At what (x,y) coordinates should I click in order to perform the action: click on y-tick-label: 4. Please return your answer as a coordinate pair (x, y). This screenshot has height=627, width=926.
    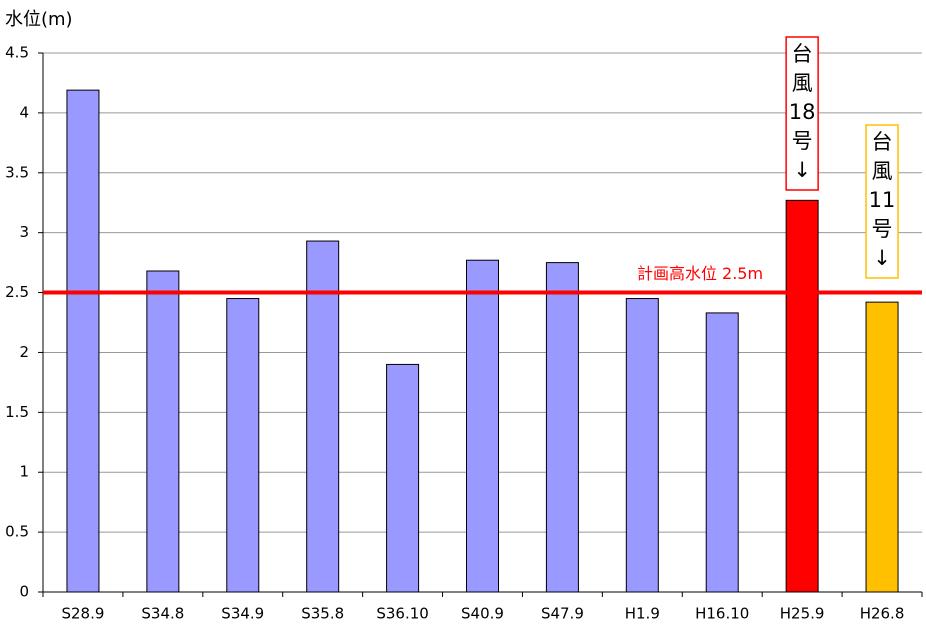
    Looking at the image, I should click on (24, 112).